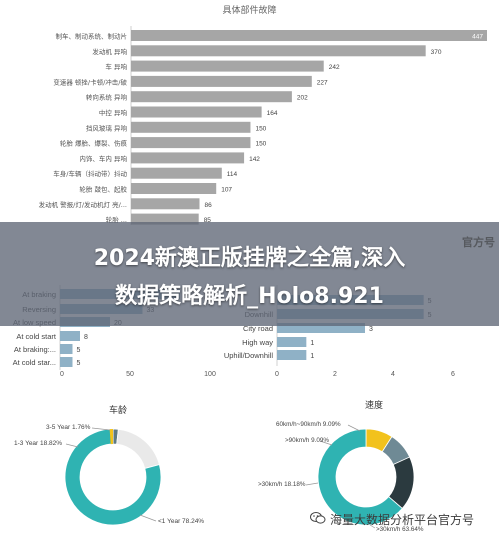  What do you see at coordinates (208, 205) in the screenshot?
I see `top-value-label: 86` at bounding box center [208, 205].